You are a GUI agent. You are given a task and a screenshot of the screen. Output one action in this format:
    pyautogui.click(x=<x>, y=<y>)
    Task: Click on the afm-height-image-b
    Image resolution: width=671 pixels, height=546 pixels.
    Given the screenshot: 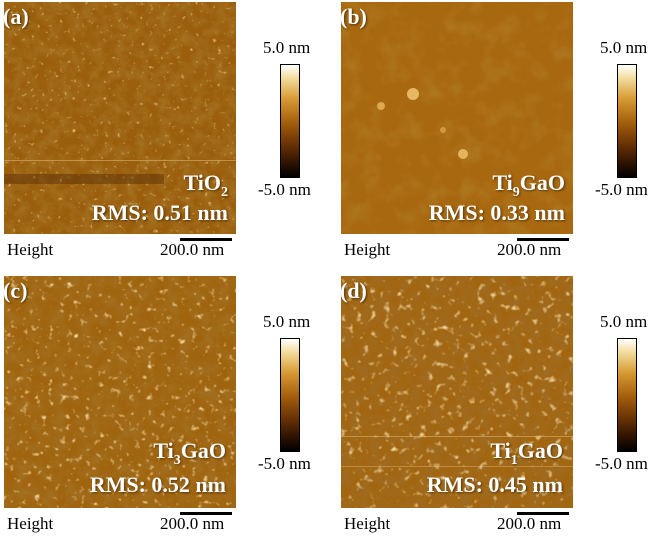 What is the action you would take?
    pyautogui.click(x=457, y=118)
    